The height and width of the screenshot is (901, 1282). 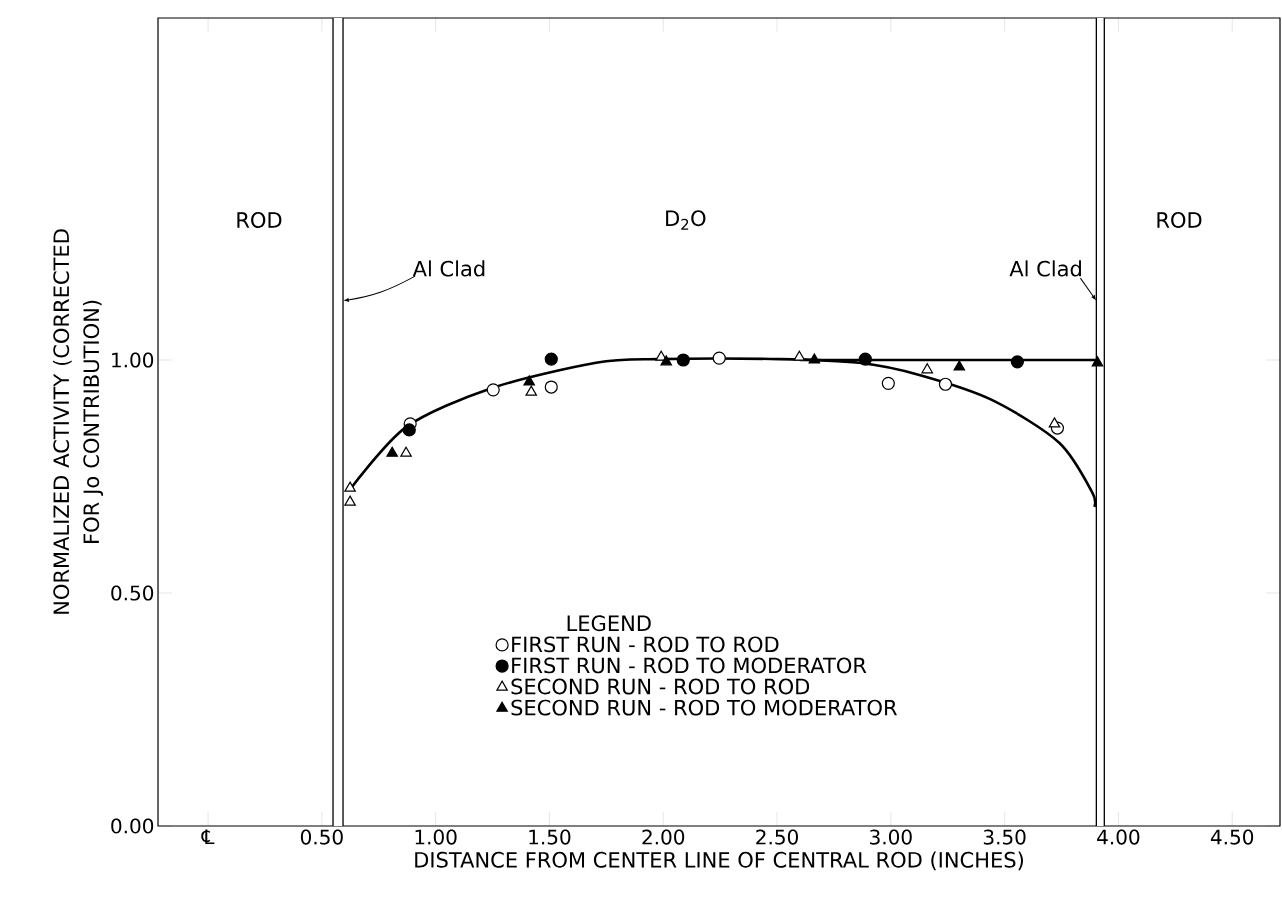 I want to click on x-tick-label: 1.50, so click(x=550, y=837).